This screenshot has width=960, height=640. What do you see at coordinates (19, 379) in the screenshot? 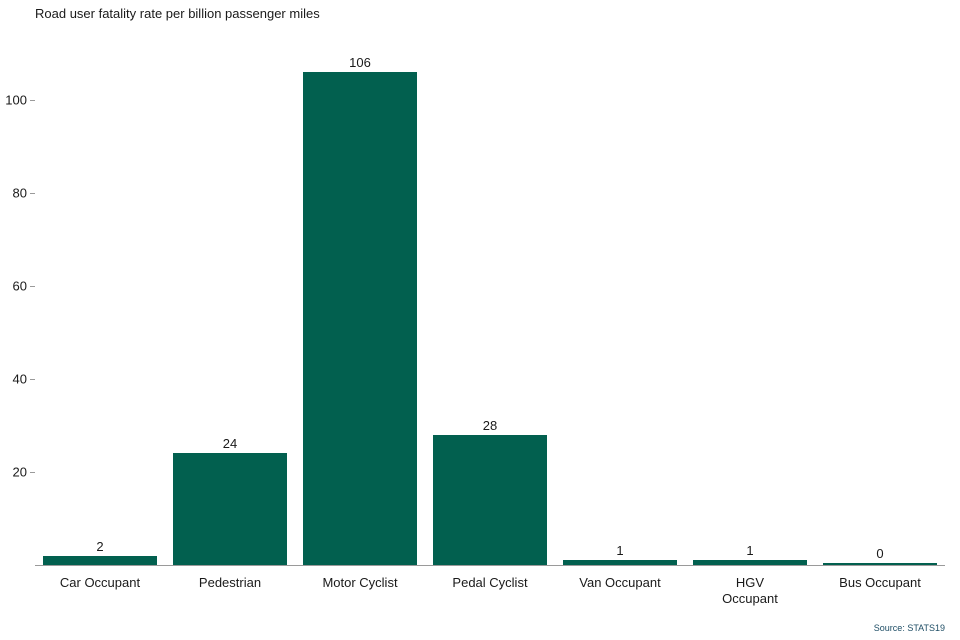
I see `y-tick-label: 40` at bounding box center [19, 379].